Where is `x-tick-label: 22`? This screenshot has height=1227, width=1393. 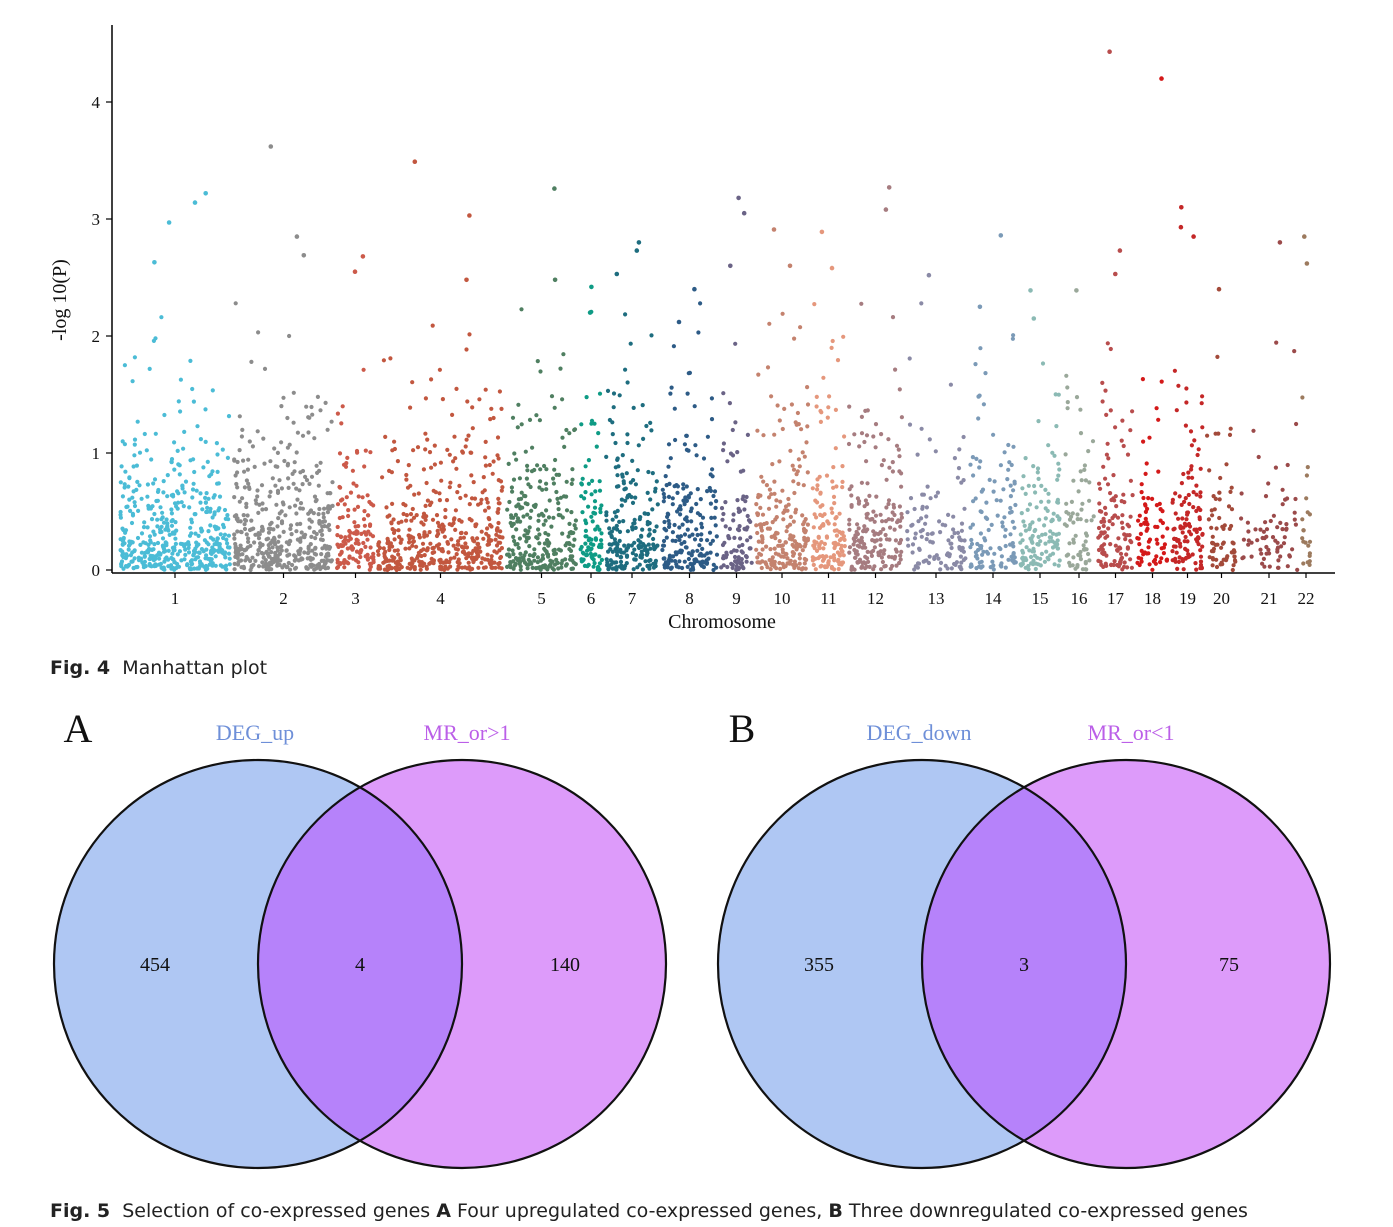 x-tick-label: 22 is located at coordinates (1306, 598).